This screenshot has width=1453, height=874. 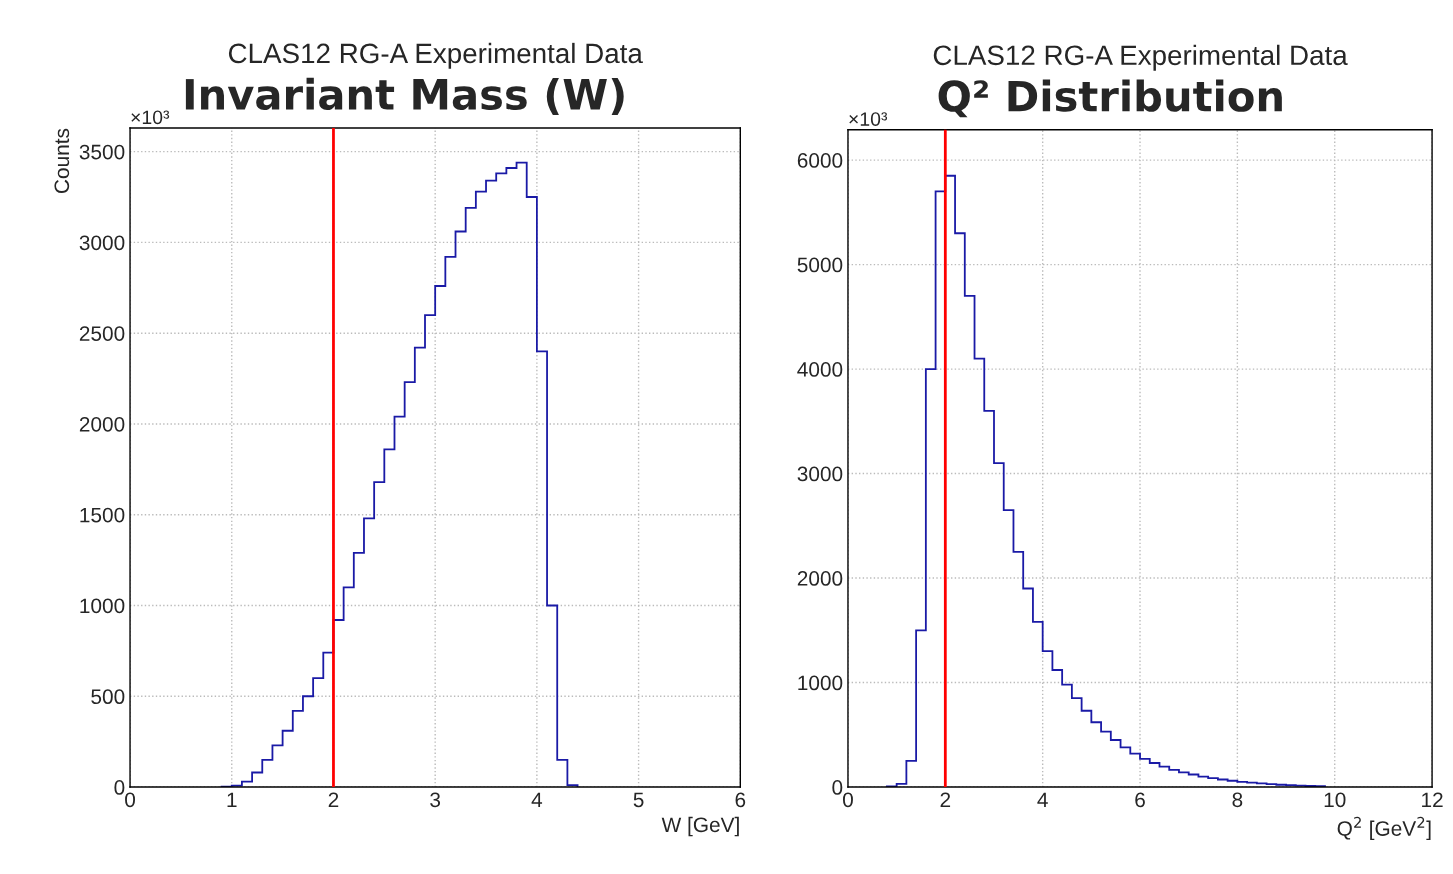 I want to click on x-tick-label: 8, so click(x=1237, y=800).